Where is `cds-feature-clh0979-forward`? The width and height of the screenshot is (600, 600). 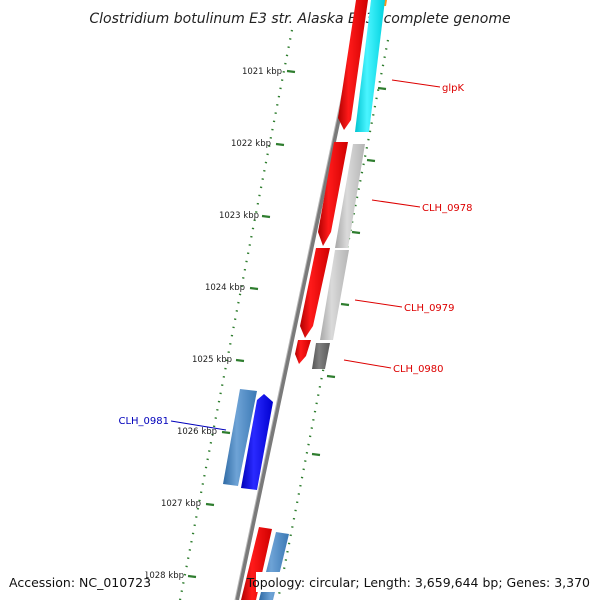
cds-feature-clh0979-forward is located at coordinates (315, 293).